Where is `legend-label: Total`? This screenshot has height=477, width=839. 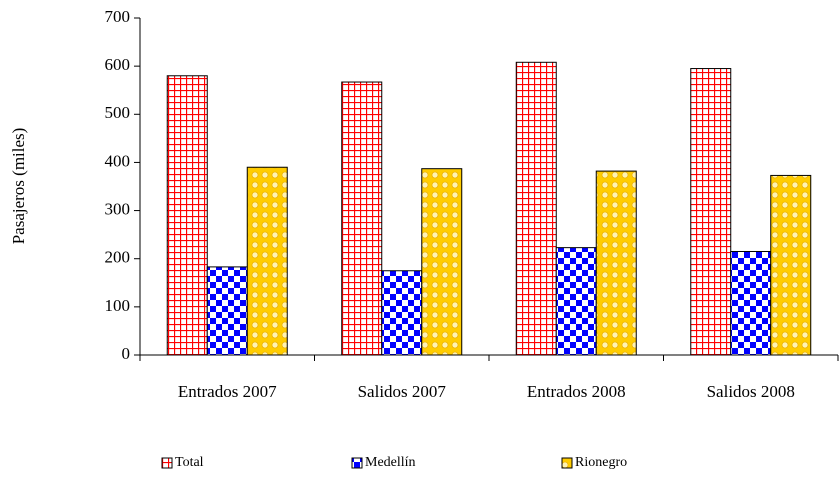 legend-label: Total is located at coordinates (189, 462).